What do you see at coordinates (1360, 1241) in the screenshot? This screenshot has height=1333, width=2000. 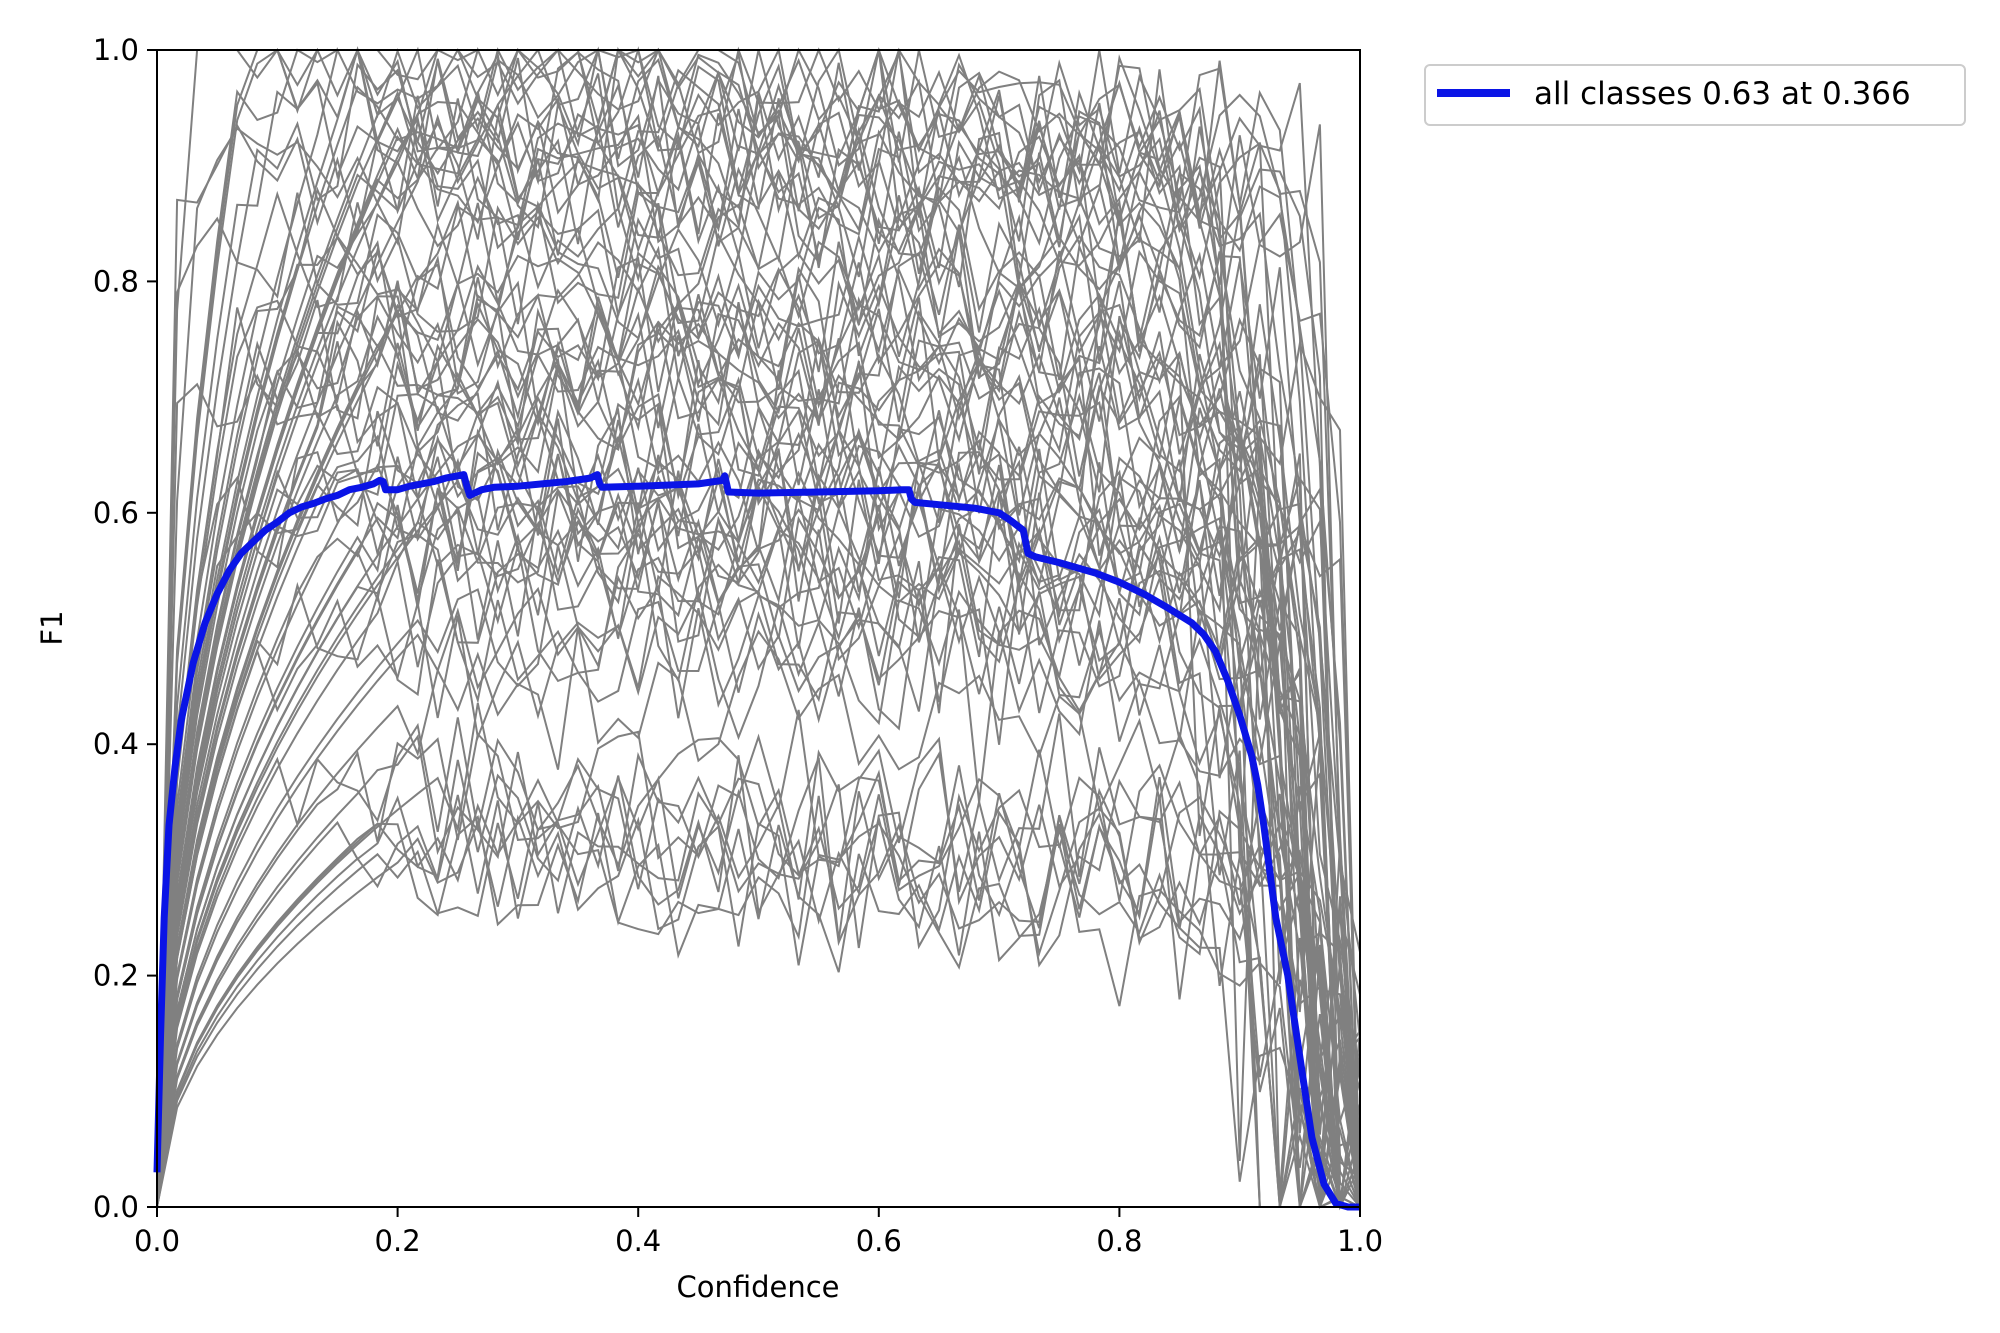 I see `x-tick-label: 1.0` at bounding box center [1360, 1241].